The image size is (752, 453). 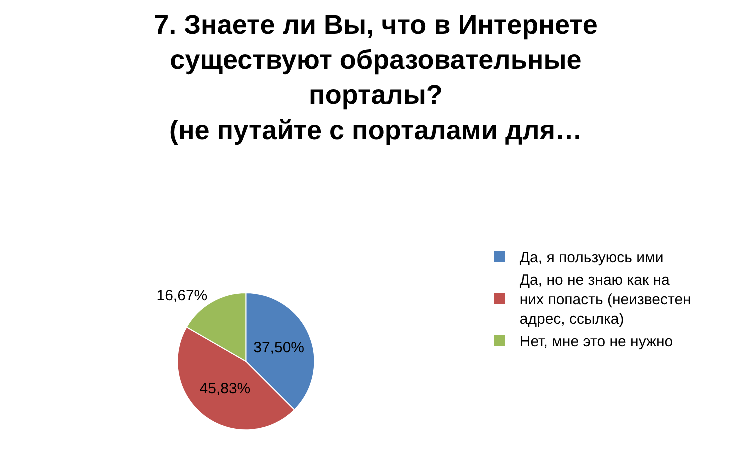 What do you see at coordinates (225, 389) in the screenshot?
I see `data-label: 45,83%` at bounding box center [225, 389].